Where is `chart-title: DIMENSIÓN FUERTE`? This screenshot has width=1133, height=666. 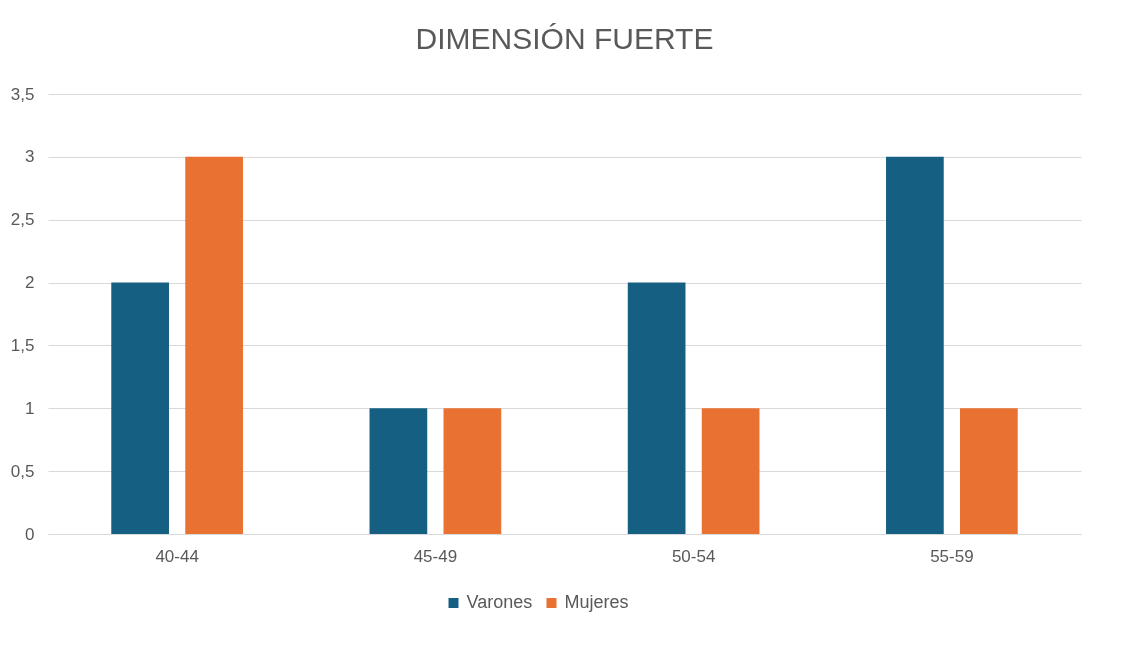
chart-title: DIMENSIÓN FUERTE is located at coordinates (564, 38).